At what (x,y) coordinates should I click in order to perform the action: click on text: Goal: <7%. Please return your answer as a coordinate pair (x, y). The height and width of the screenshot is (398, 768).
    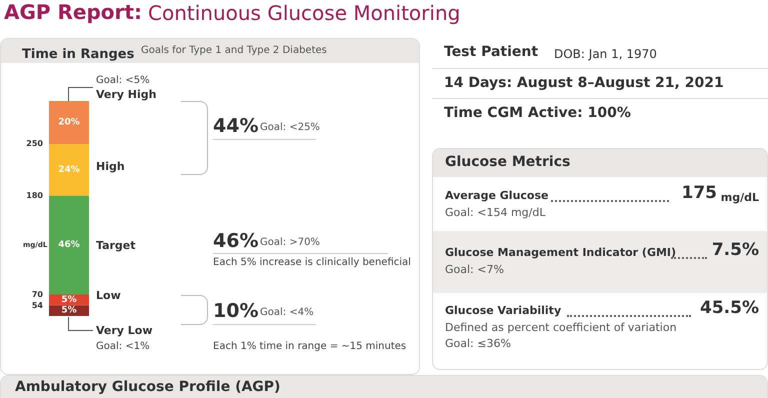
    Looking at the image, I should click on (474, 269).